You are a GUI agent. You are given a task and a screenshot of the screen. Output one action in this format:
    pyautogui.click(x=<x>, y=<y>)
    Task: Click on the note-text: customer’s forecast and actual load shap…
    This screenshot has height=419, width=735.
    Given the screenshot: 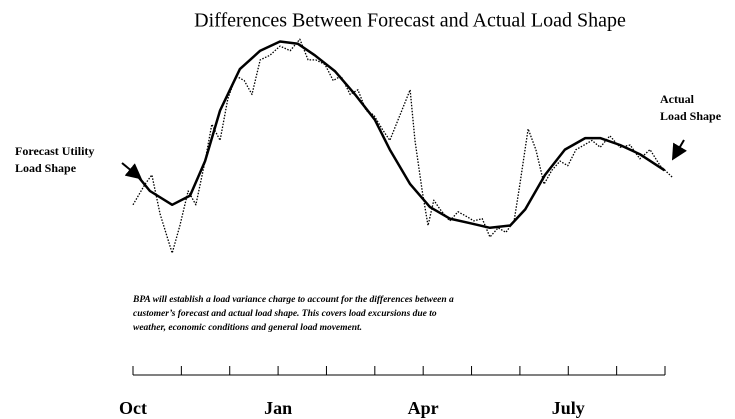 What is the action you would take?
    pyautogui.click(x=285, y=314)
    